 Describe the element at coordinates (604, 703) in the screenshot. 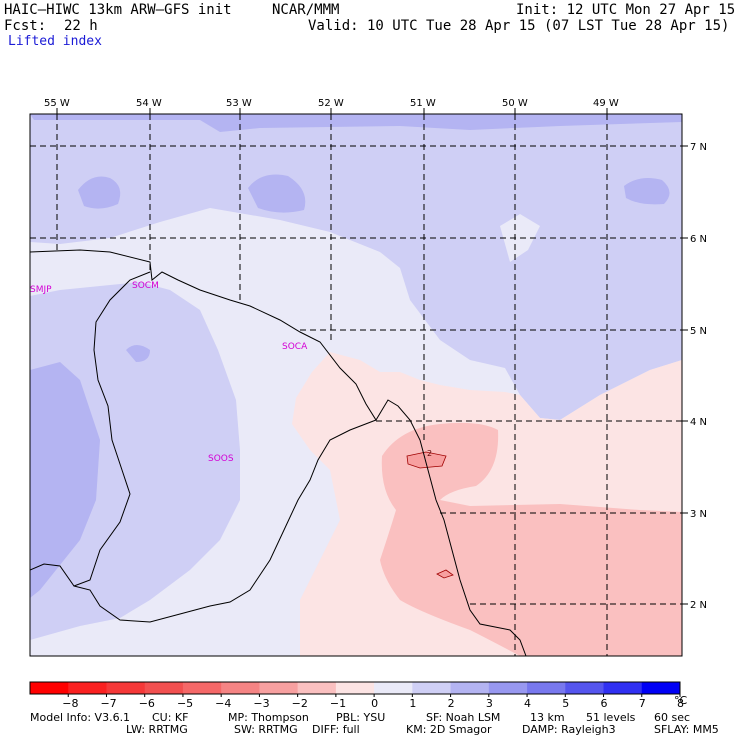

I see `colorbar-tick-label: 6` at that location.